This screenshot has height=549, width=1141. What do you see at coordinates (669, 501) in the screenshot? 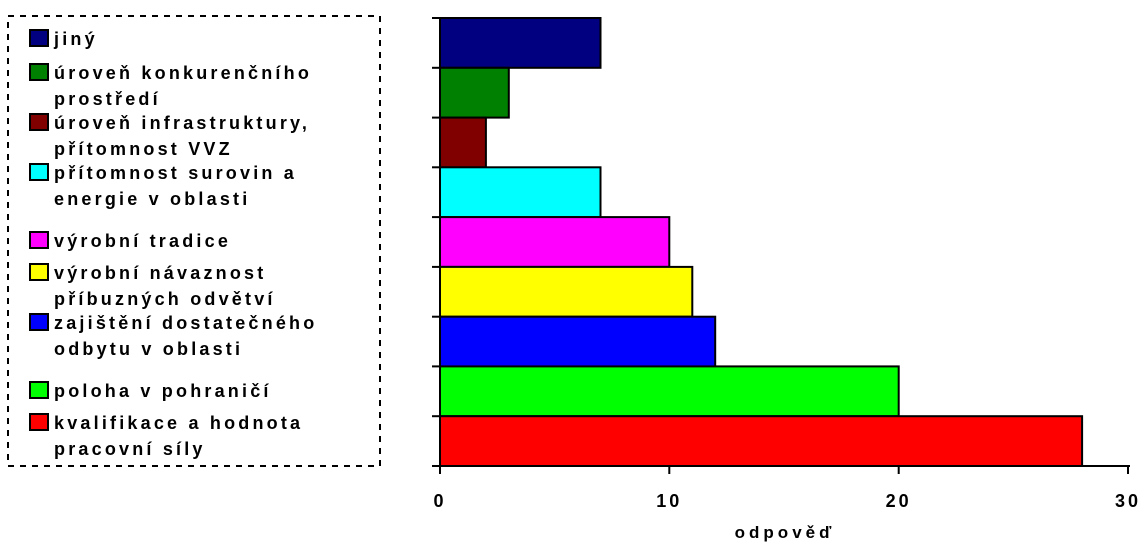
I see `x-tick-label: 10` at bounding box center [669, 501].